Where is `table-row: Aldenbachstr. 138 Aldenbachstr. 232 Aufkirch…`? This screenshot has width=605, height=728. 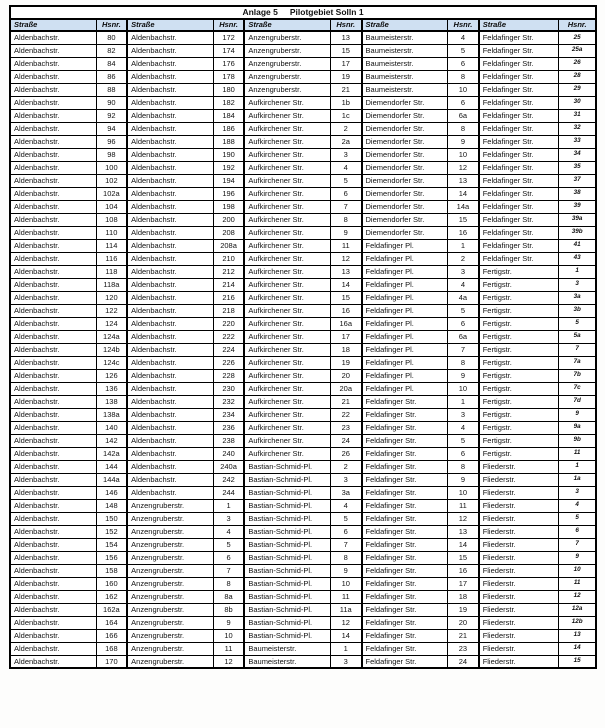
table-row: Aldenbachstr. 138 Aldenbachstr. 232 Aufkirch… is located at coordinates (303, 401).